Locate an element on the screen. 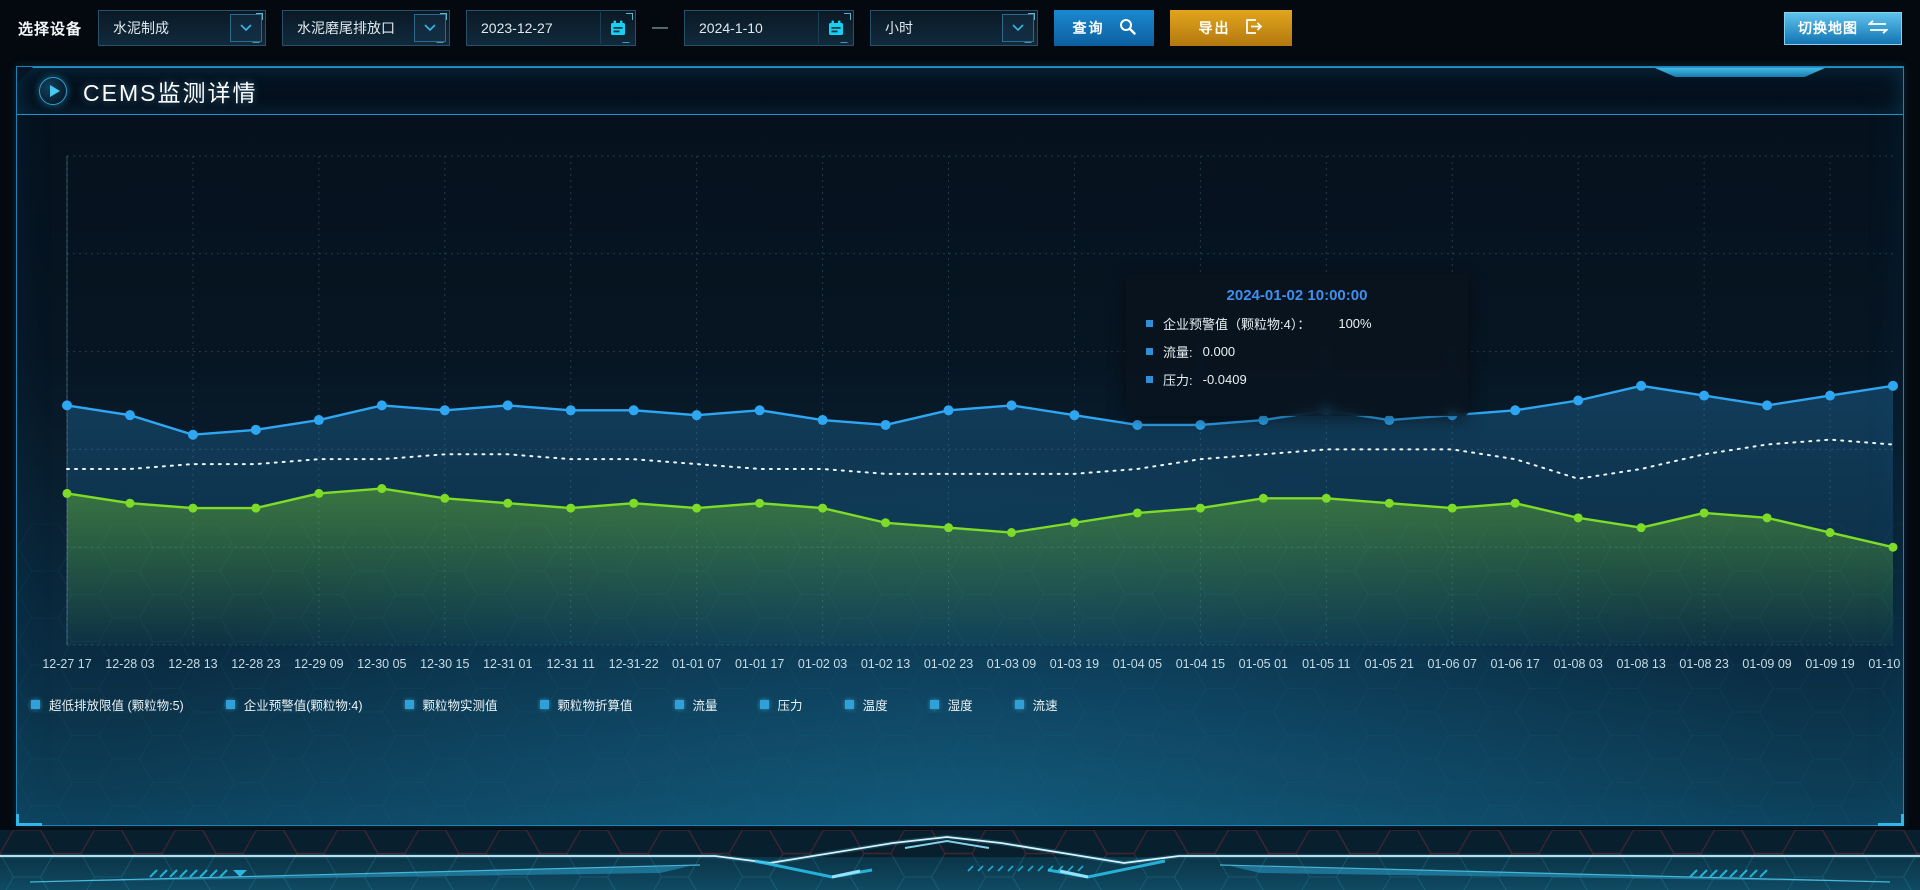  tooltip-label: 压力: is located at coordinates (1178, 380).